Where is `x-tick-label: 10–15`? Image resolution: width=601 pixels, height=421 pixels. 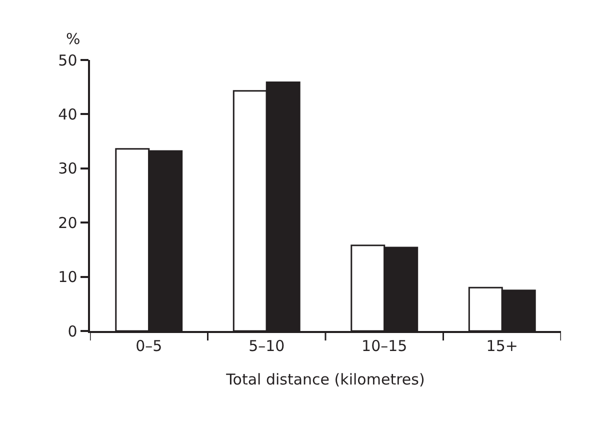
x-tick-label: 10–15 is located at coordinates (385, 345).